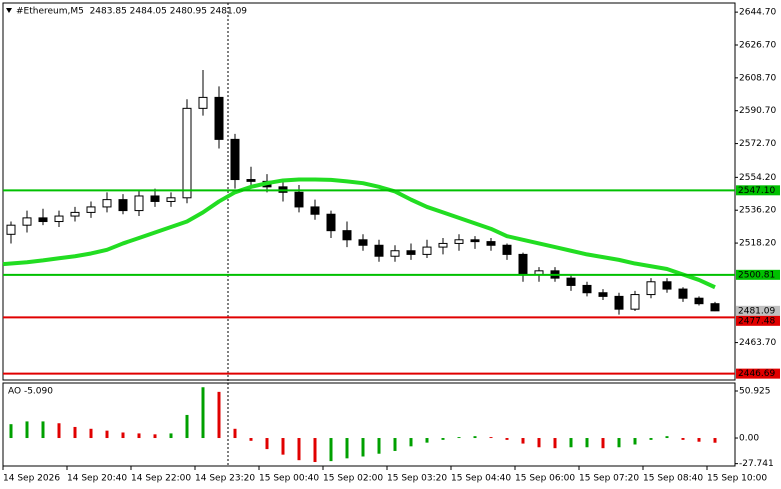 The image size is (781, 489). What do you see at coordinates (756, 464) in the screenshot?
I see `y-tick-label: -27.741` at bounding box center [756, 464].